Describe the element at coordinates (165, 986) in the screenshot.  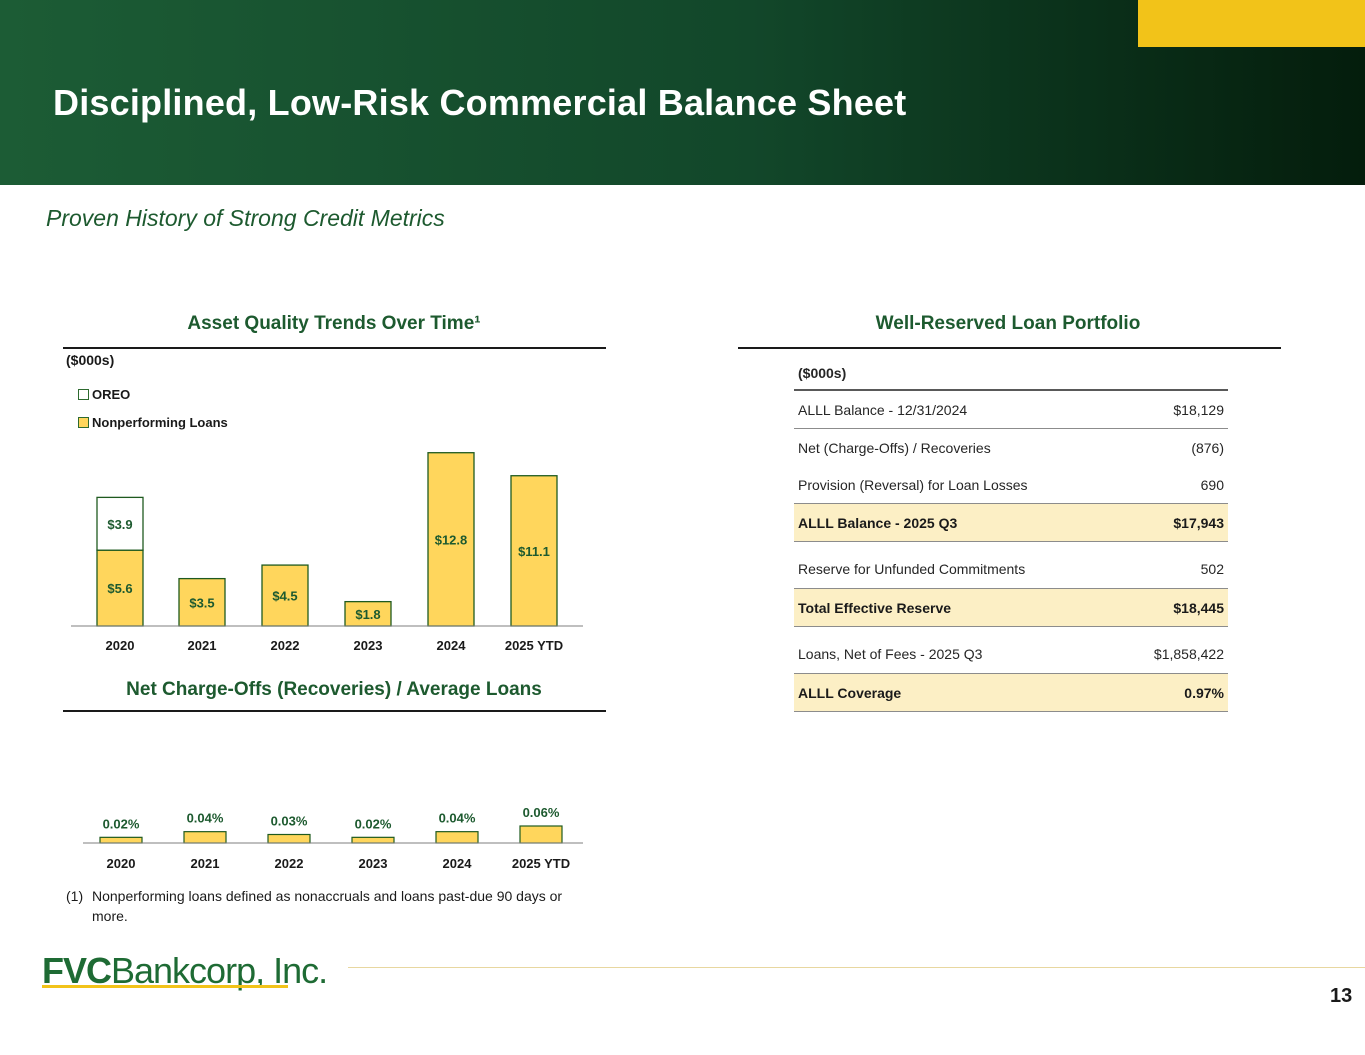
I see `logo-underline` at that location.